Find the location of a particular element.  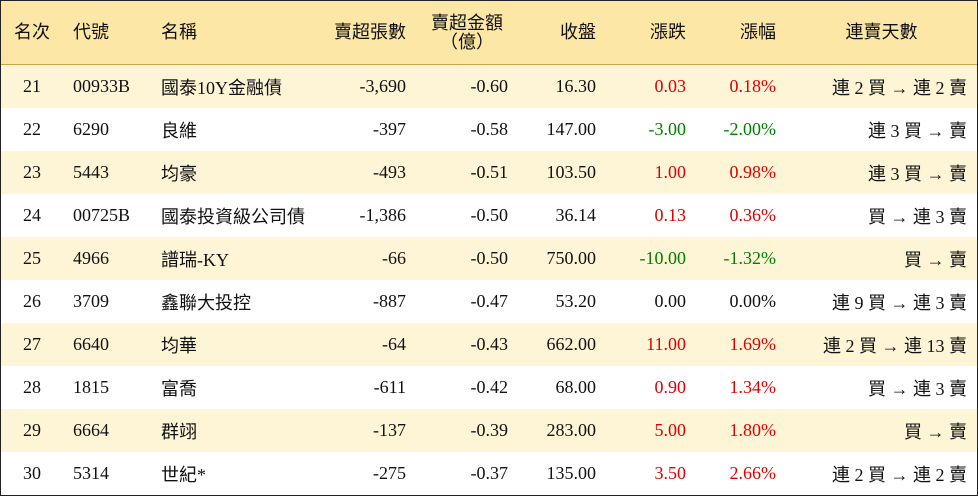

table-cell: -275 is located at coordinates (389, 473).